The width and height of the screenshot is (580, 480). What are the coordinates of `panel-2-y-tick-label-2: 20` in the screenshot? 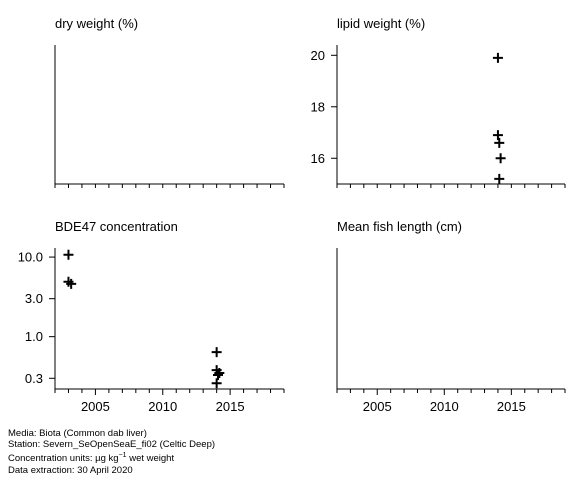 It's located at (318, 55).